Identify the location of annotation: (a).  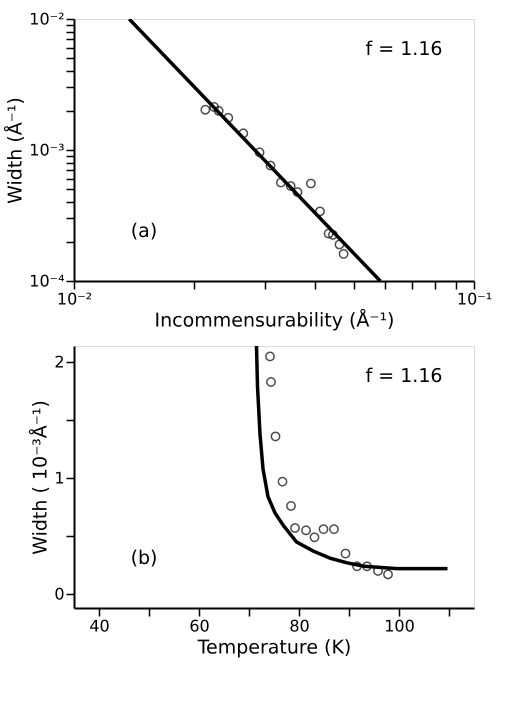
(144, 231).